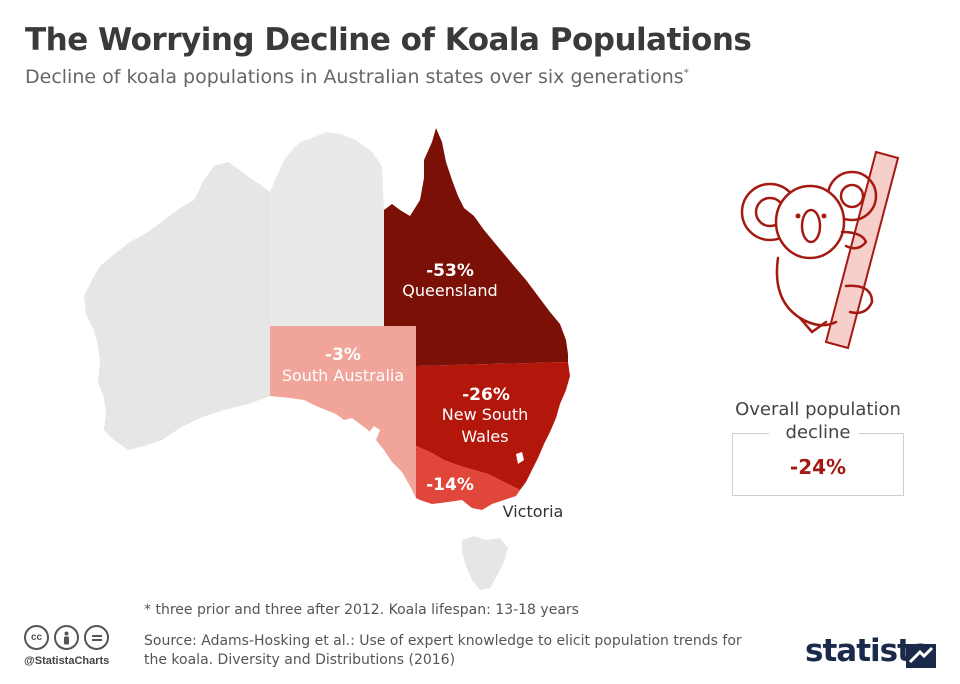 The image size is (960, 684). What do you see at coordinates (486, 395) in the screenshot?
I see `nsw-decline-label: -26%` at bounding box center [486, 395].